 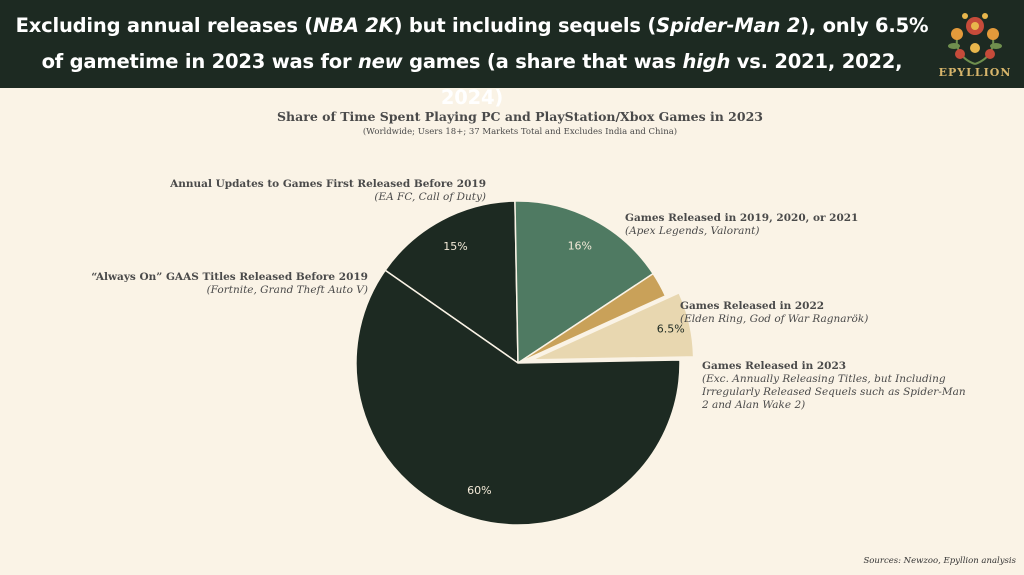 I want to click on epyllion-logo, so click(x=975, y=39).